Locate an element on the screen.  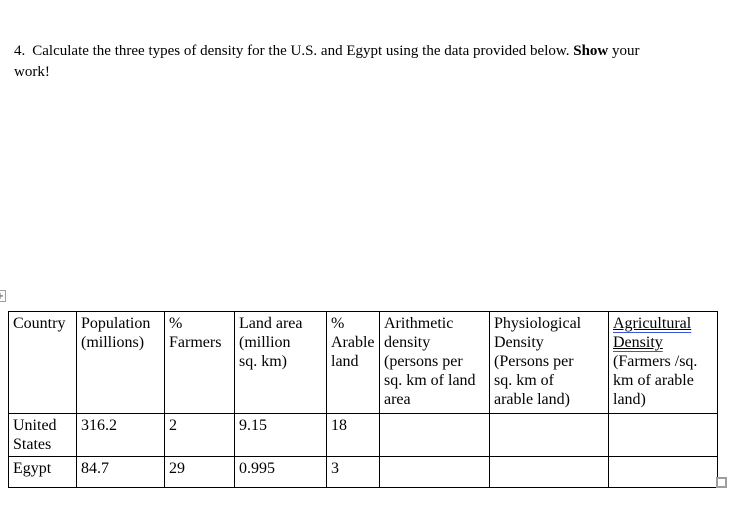
cell-us-percent-farmers: 2 is located at coordinates (199, 435).